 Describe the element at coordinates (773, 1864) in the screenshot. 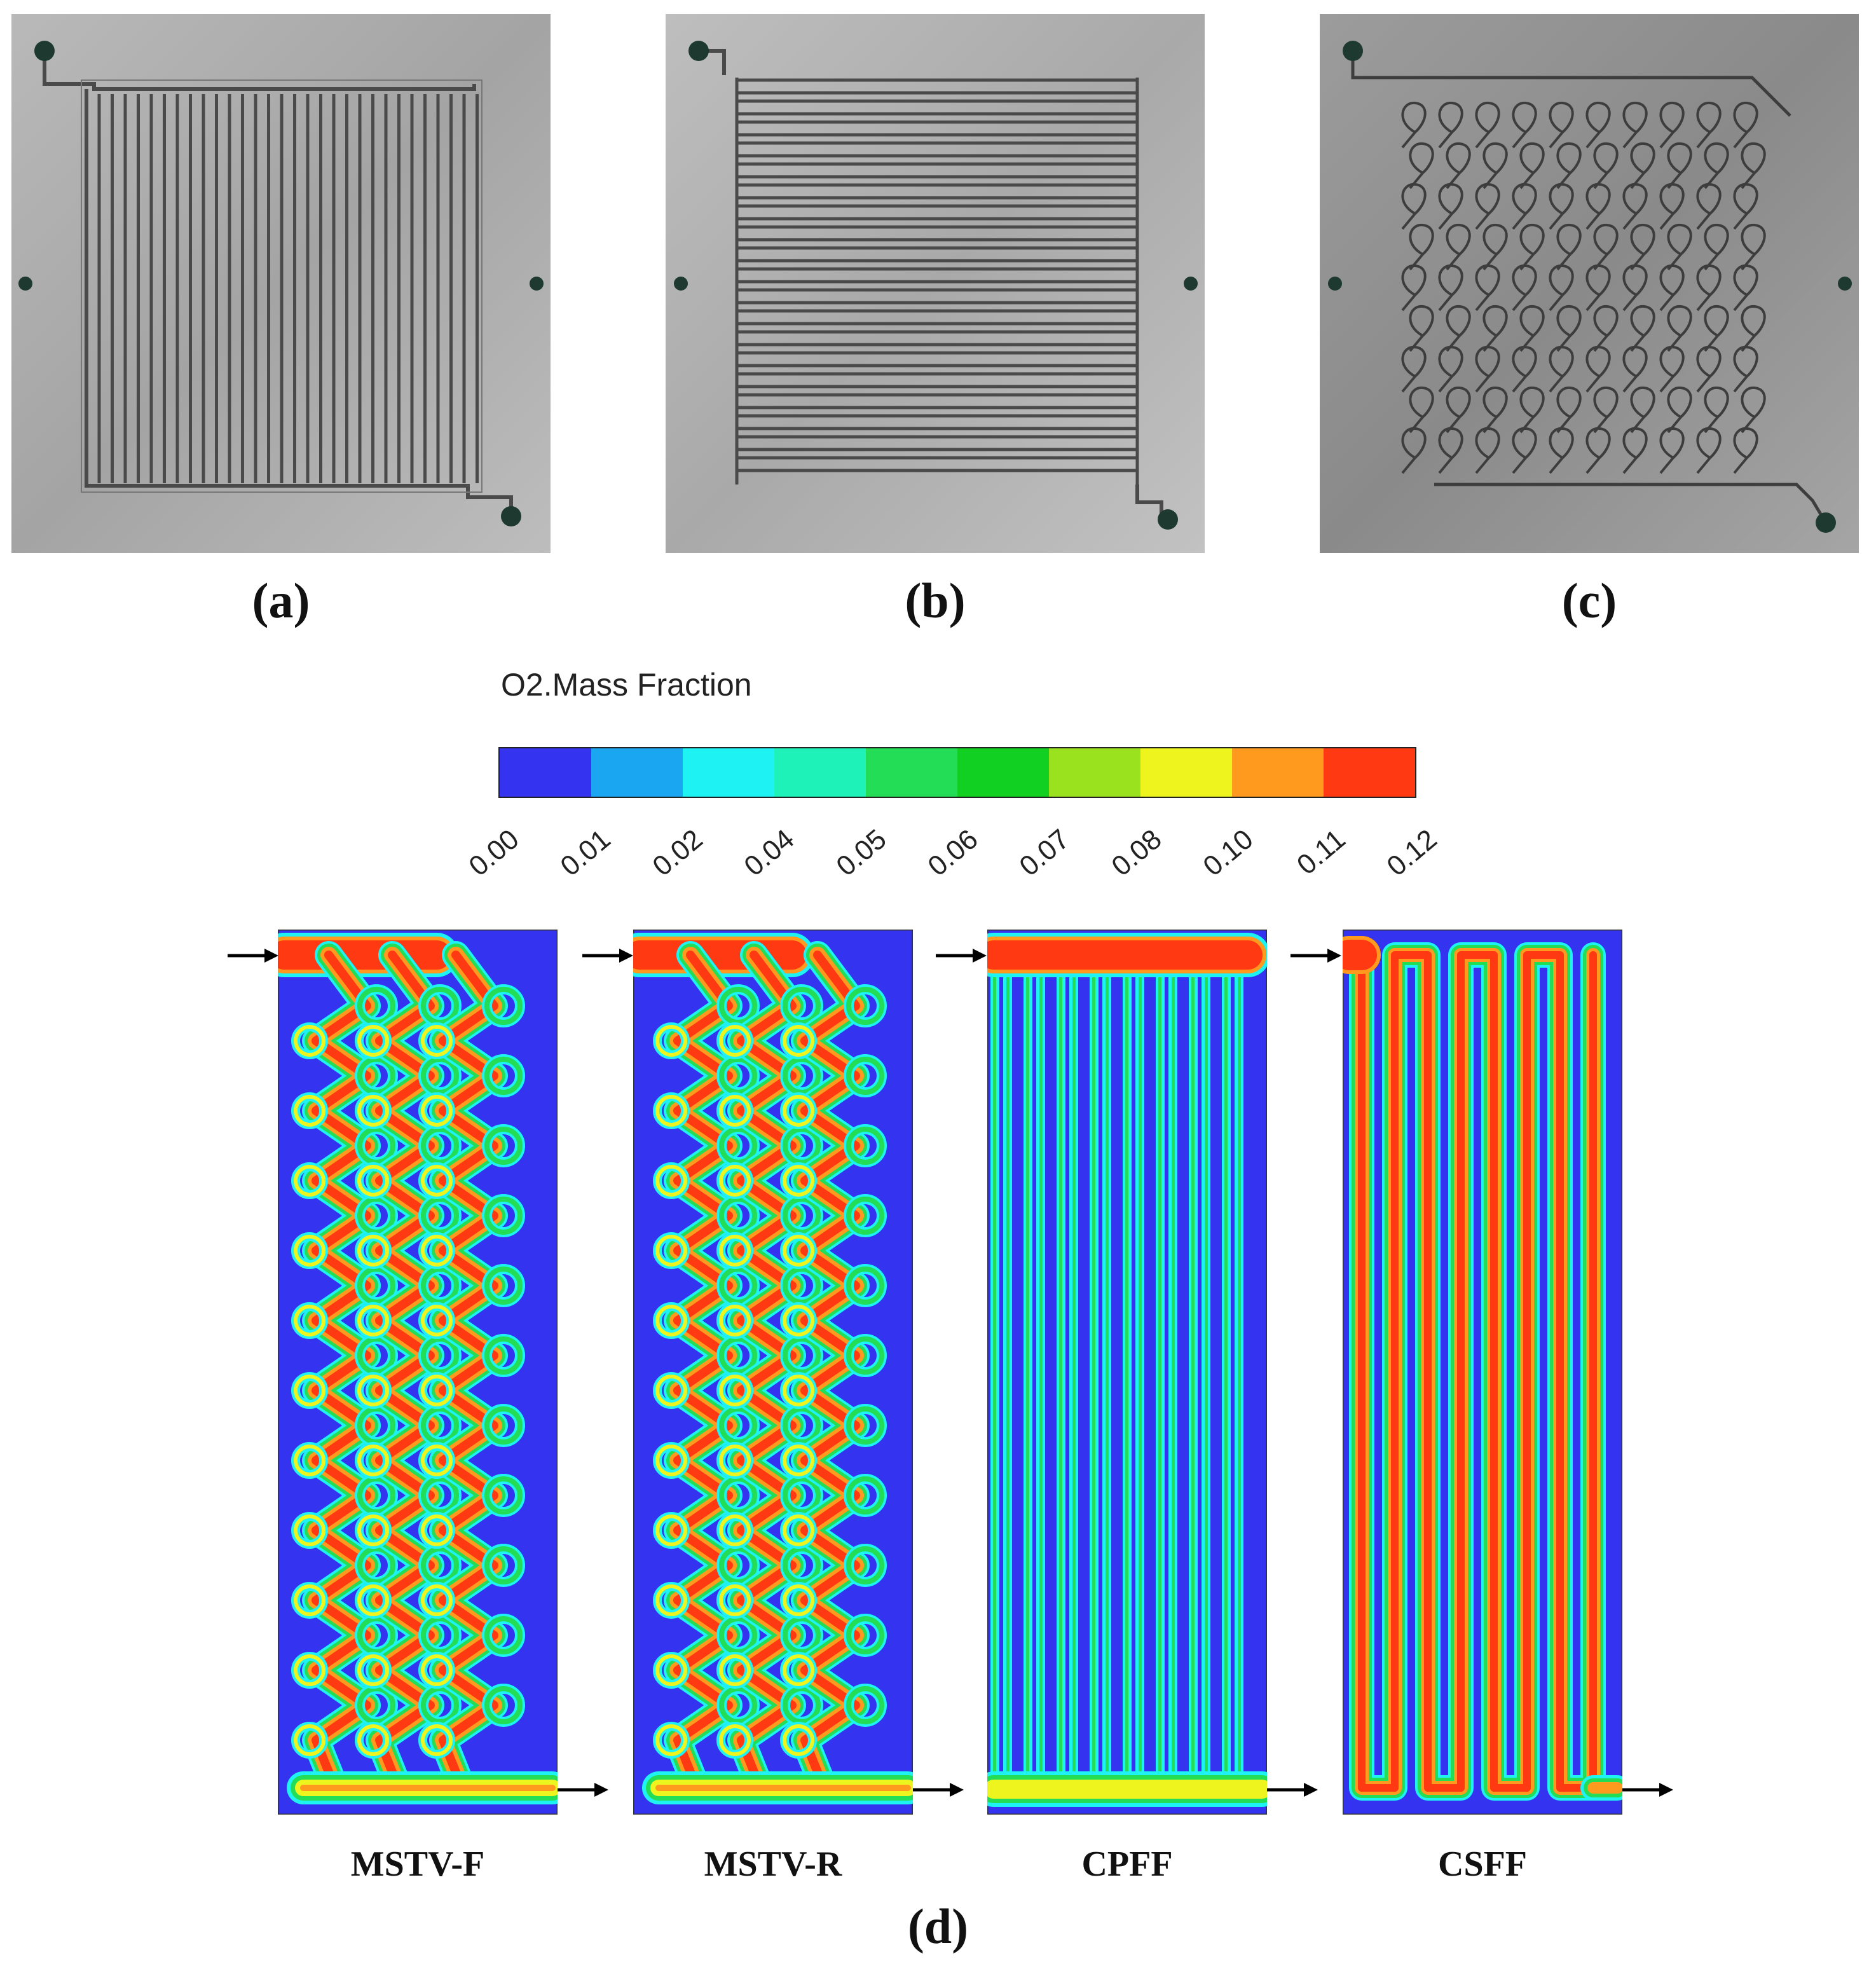

I see `sim-label-mstv-r: MSTV-R` at that location.